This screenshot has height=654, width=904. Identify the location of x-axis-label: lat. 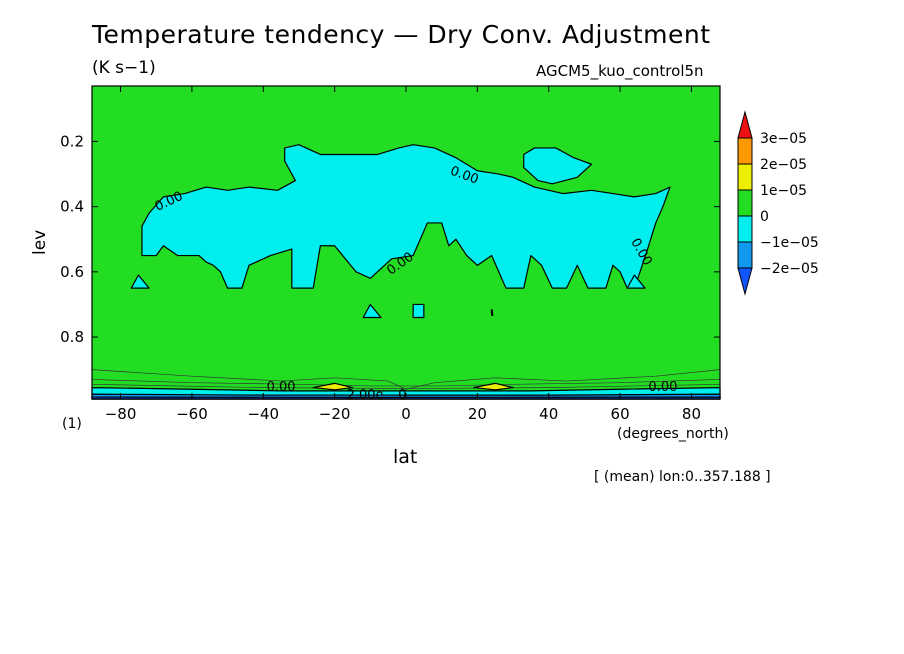
(405, 457).